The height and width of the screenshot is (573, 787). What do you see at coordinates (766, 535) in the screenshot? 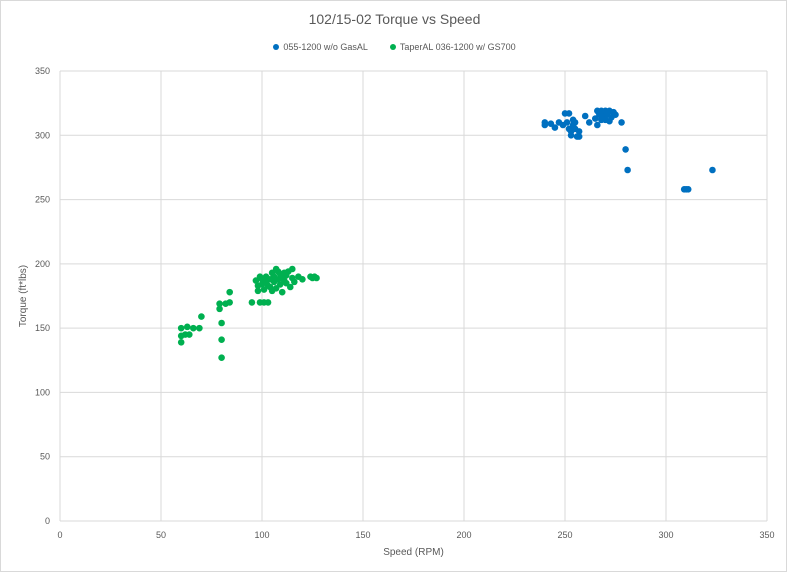
I see `x-tick-label-7: 350` at bounding box center [766, 535].